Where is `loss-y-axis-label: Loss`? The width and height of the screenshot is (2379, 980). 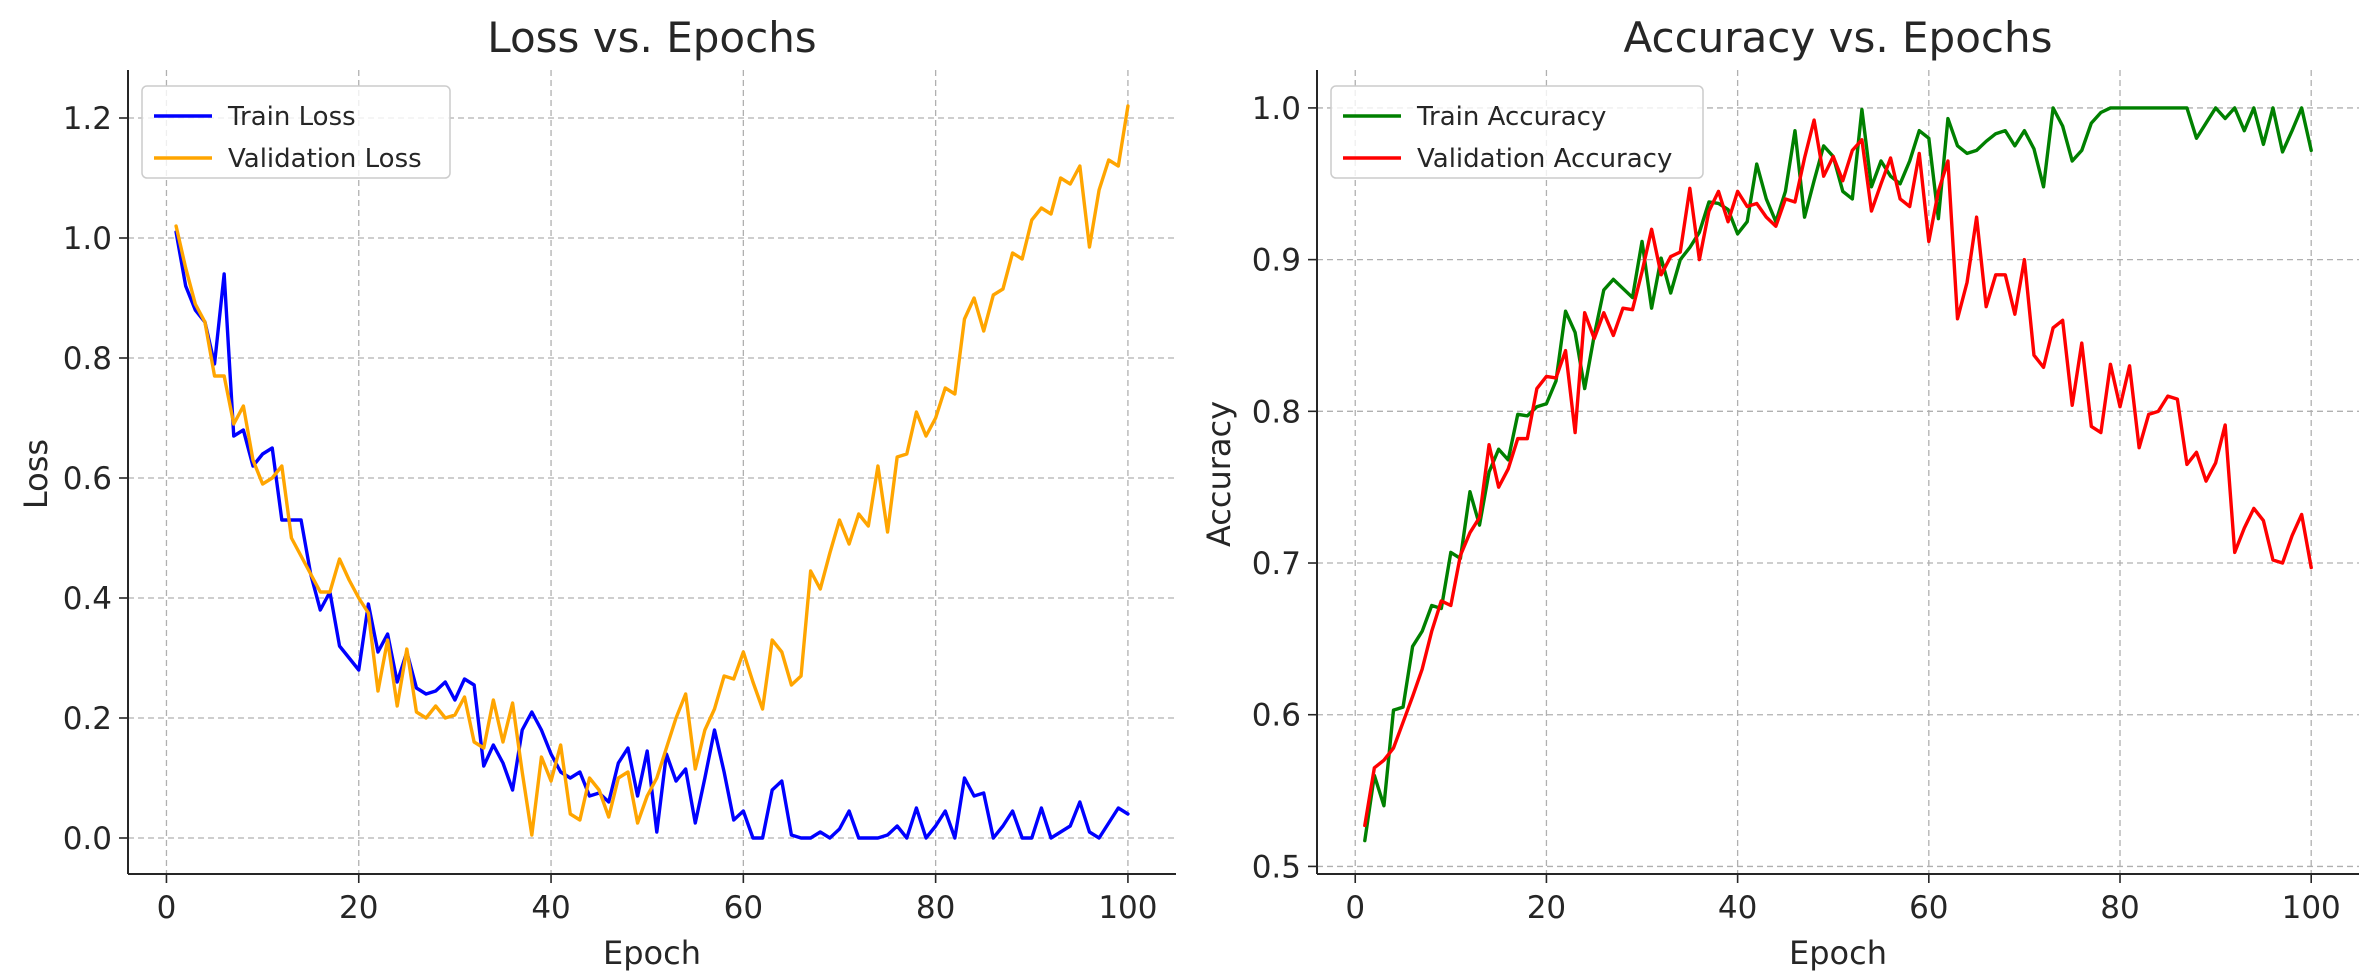
loss-y-axis-label: Loss is located at coordinates (36, 474).